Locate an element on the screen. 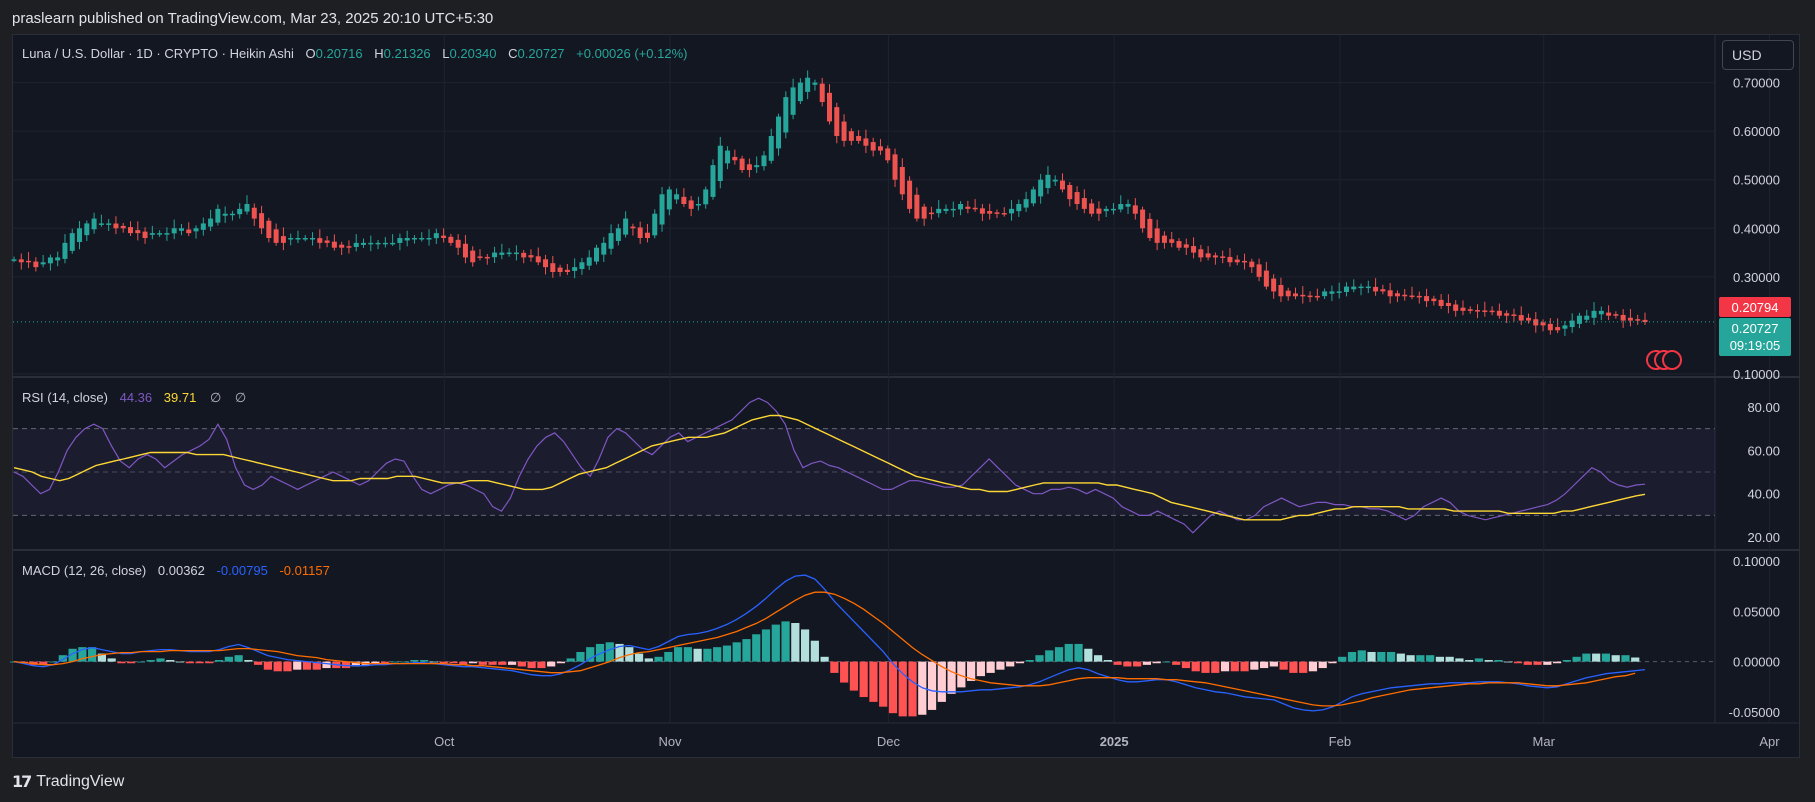 This screenshot has height=802, width=1815. low-label: L is located at coordinates (445, 53).